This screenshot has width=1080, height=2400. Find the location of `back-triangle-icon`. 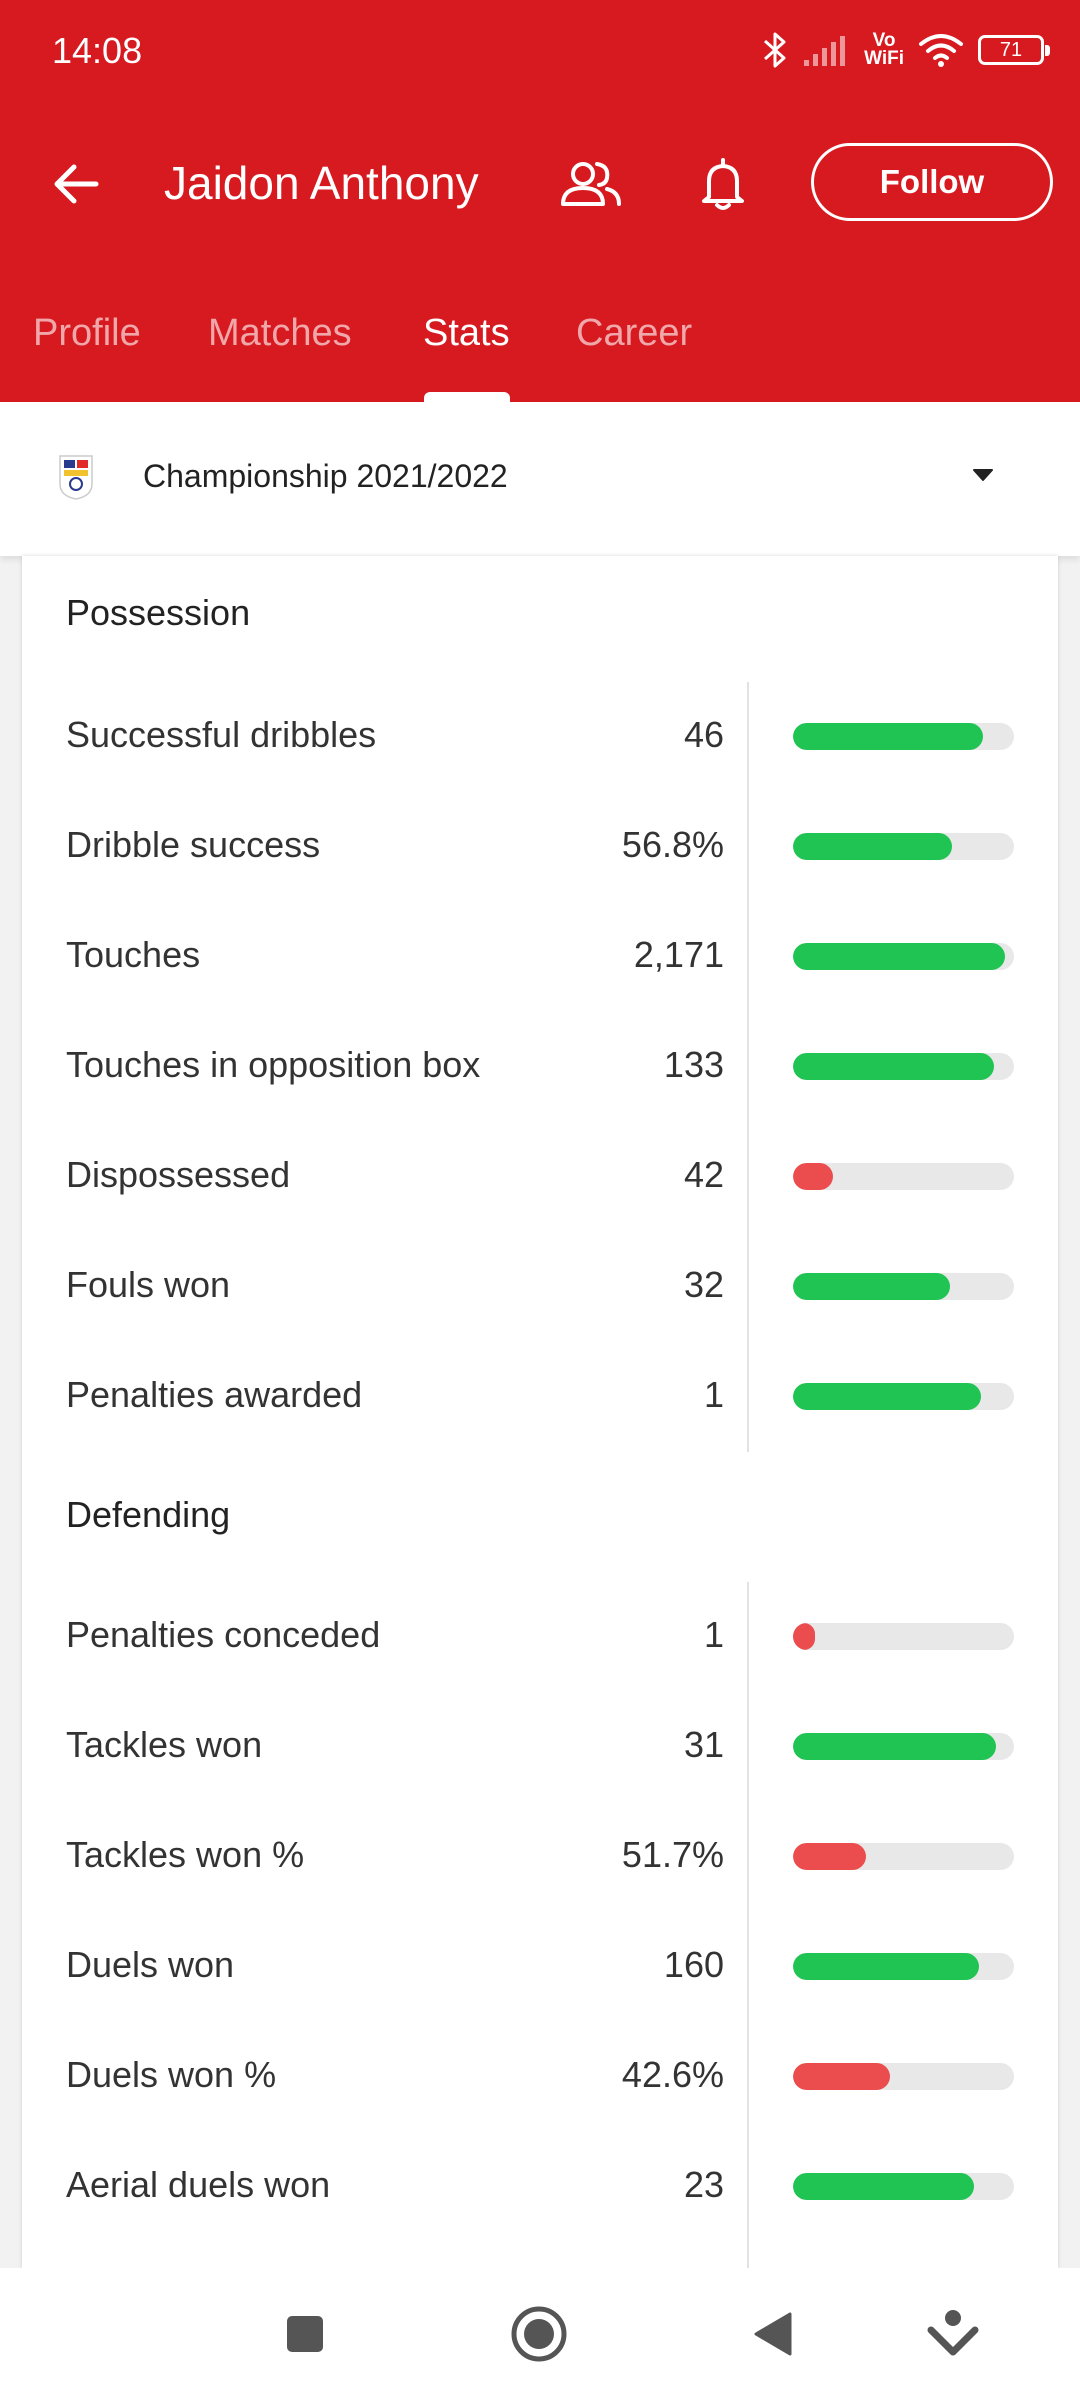

back-triangle-icon is located at coordinates (773, 2334).